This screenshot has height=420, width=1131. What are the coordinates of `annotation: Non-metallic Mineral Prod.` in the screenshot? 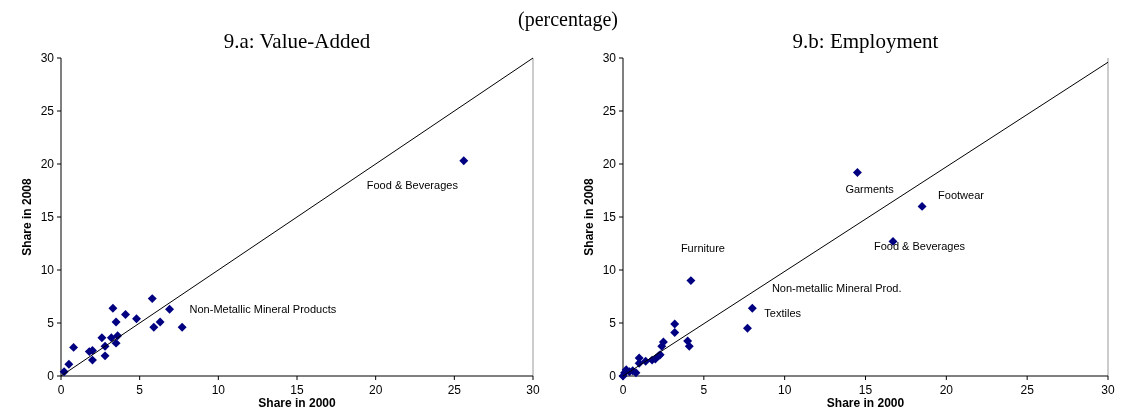 It's located at (836, 287).